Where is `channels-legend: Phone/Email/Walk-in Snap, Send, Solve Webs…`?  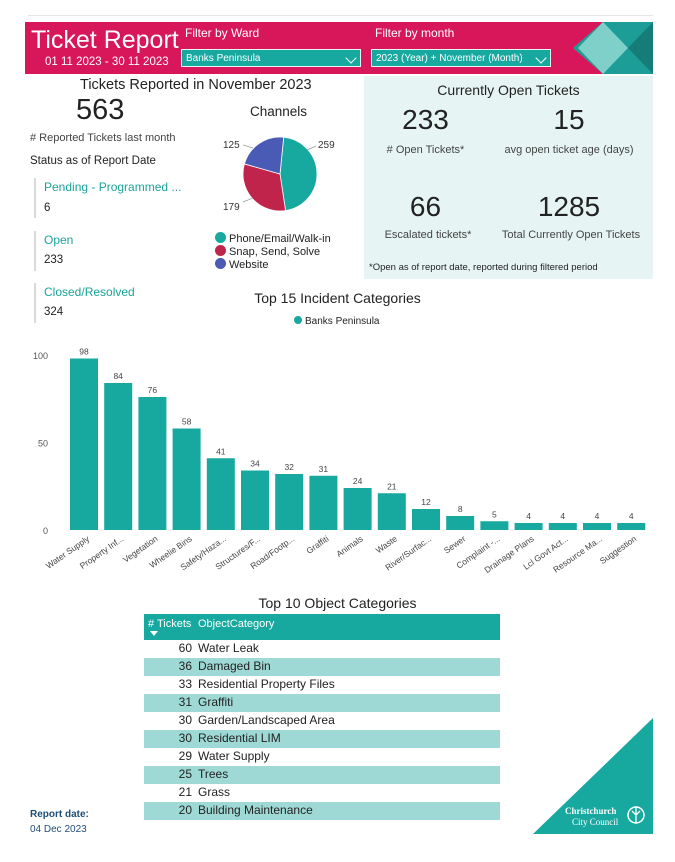
channels-legend: Phone/Email/Walk-in Snap, Send, Solve Webs… is located at coordinates (273, 251).